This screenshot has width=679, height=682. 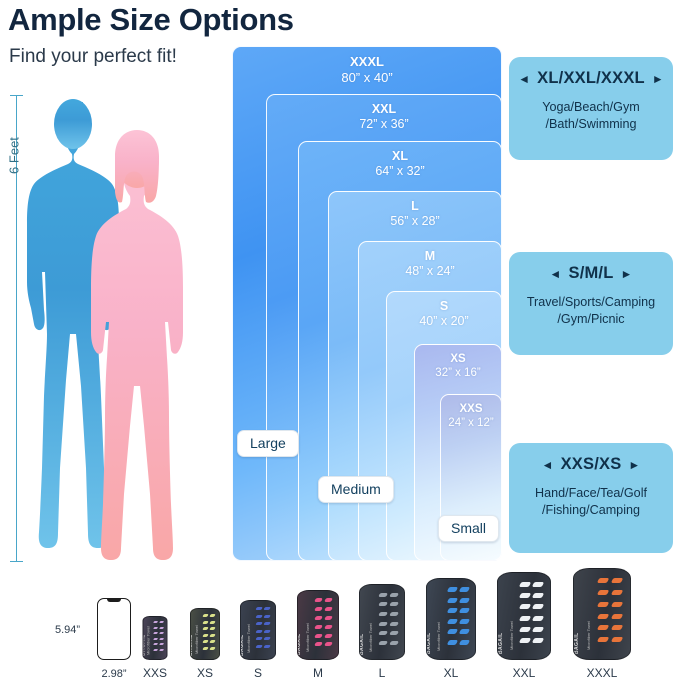 I want to click on size-box-l-label: L 56” x 28”, so click(x=415, y=214).